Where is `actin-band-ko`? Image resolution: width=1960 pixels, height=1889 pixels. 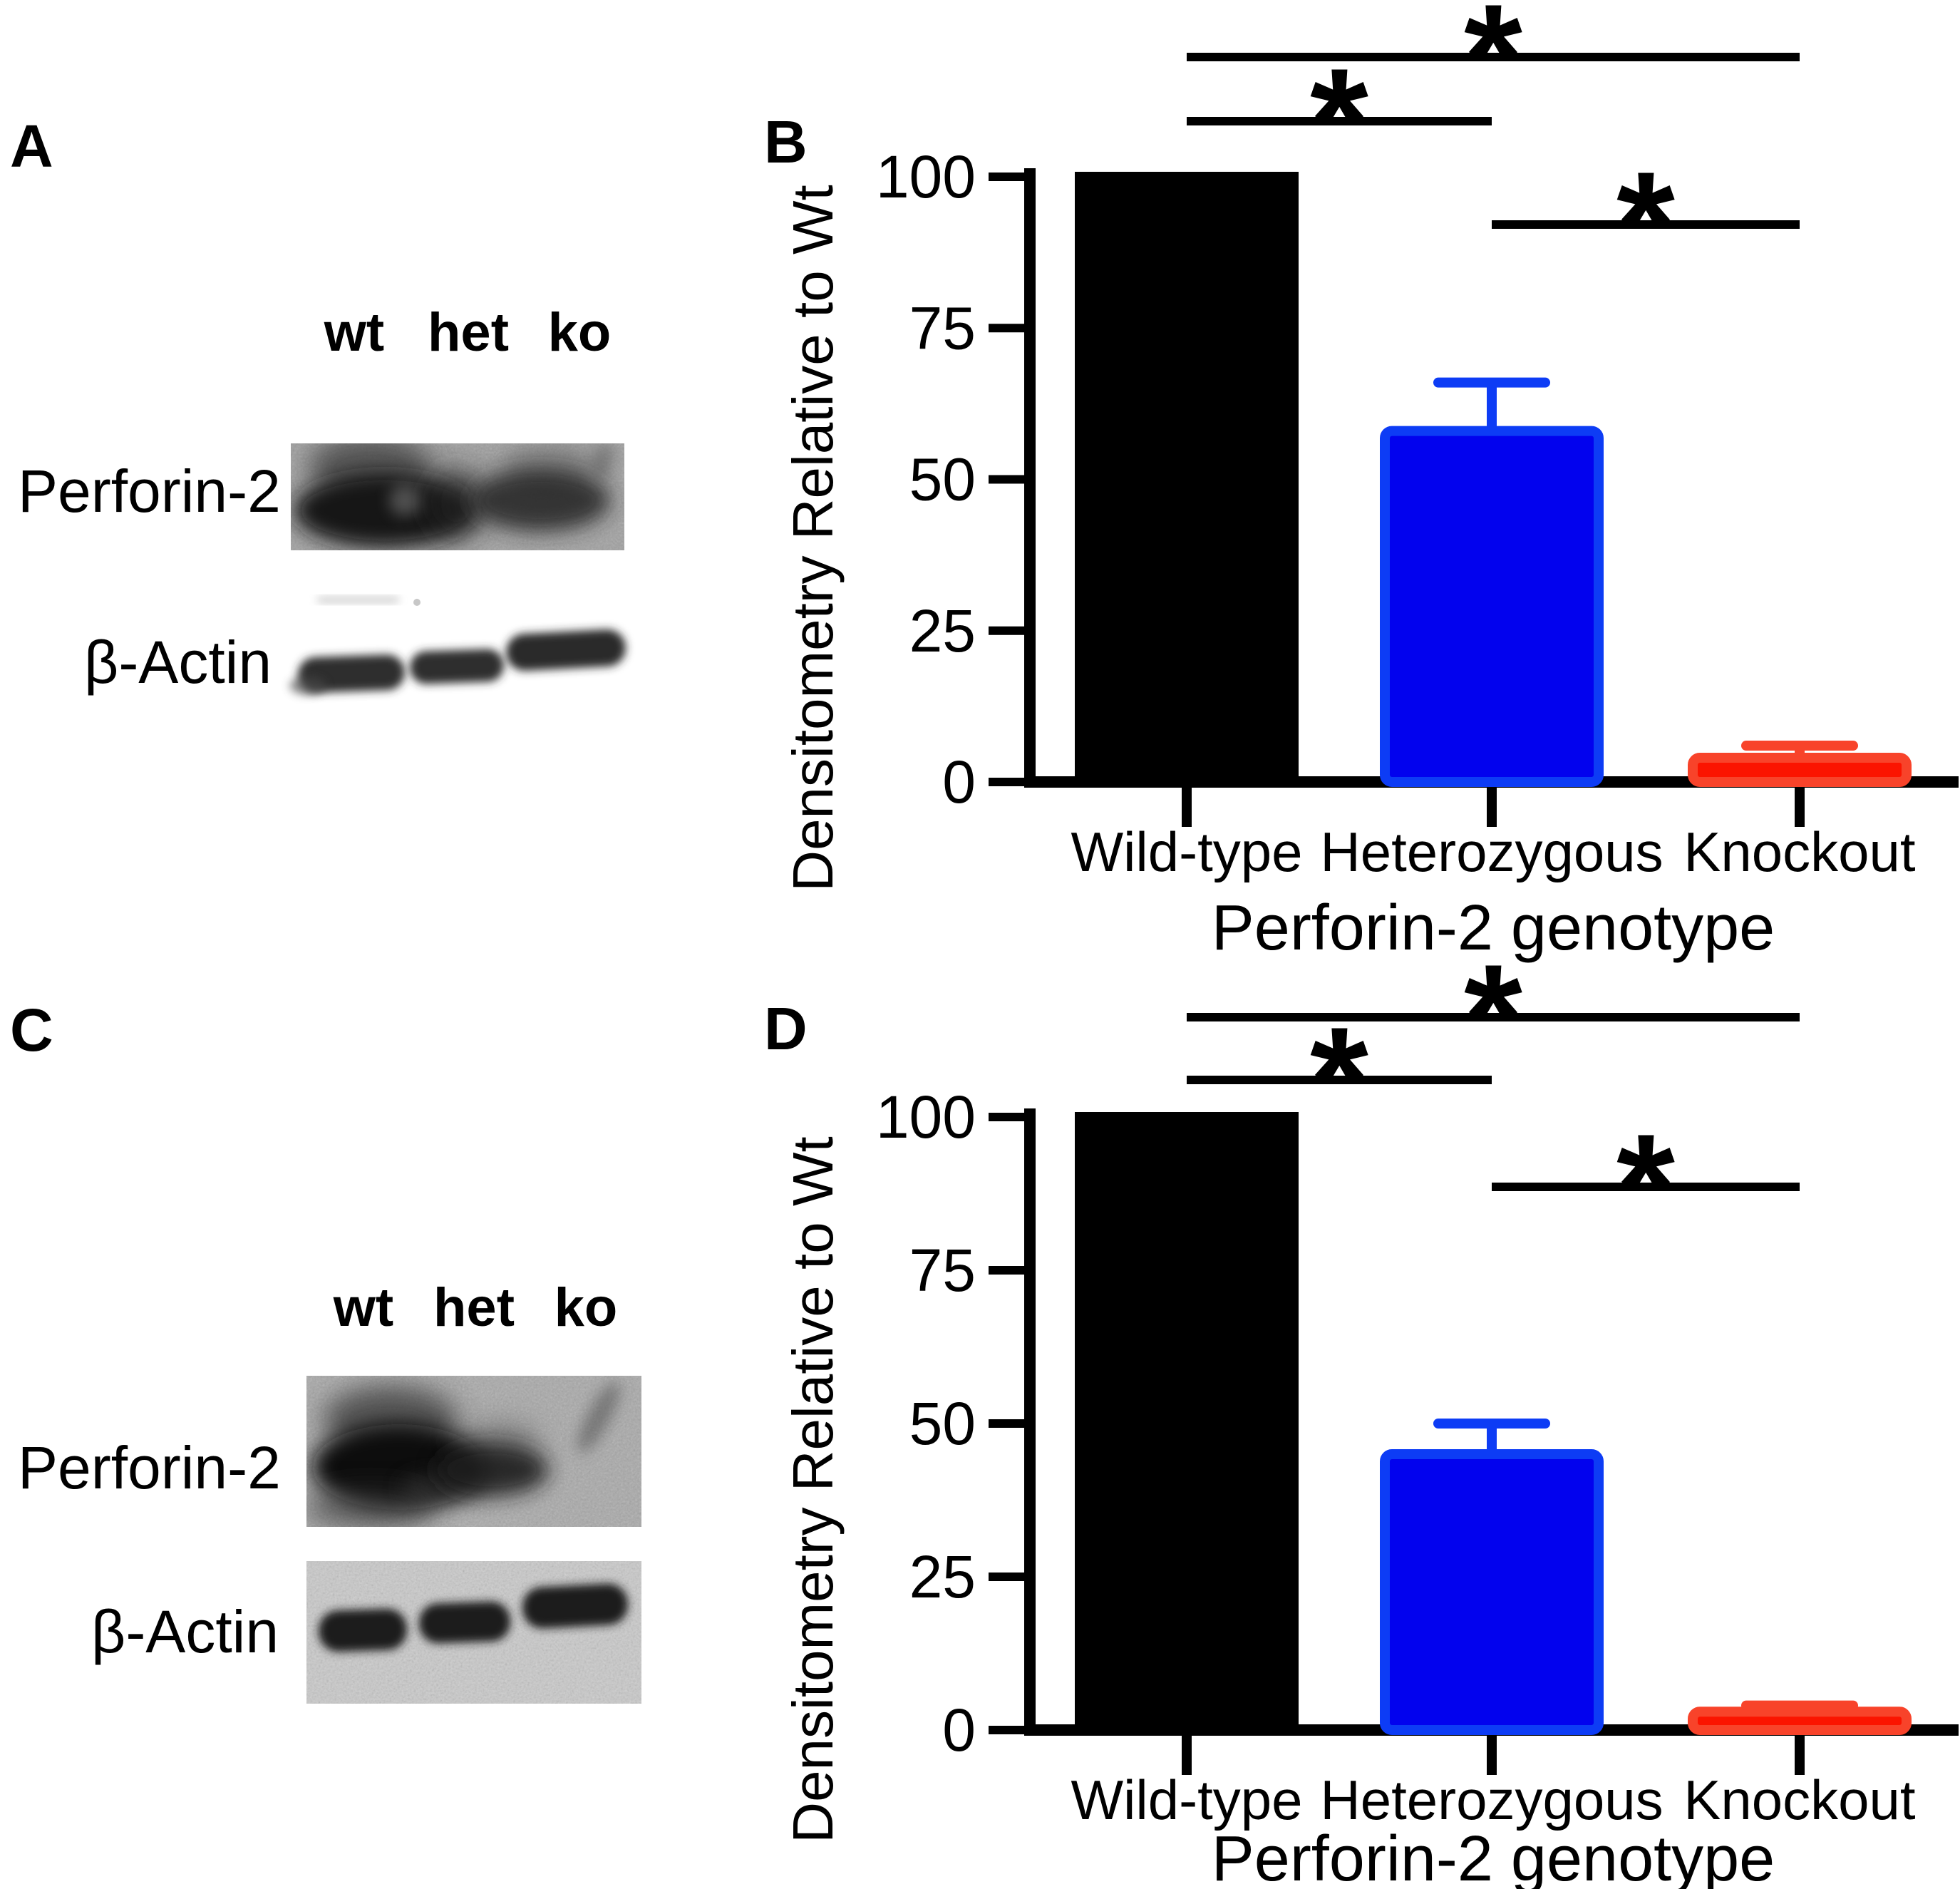
actin-band-ko is located at coordinates (575, 1606).